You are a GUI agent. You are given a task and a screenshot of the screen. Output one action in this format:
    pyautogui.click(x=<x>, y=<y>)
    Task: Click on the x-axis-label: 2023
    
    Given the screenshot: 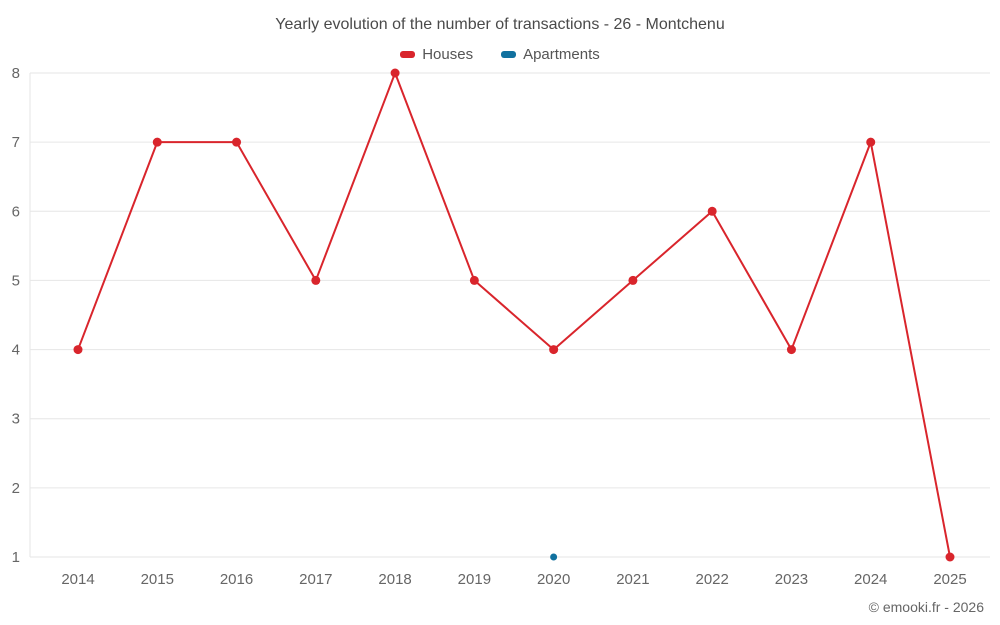 What is the action you would take?
    pyautogui.click(x=791, y=579)
    